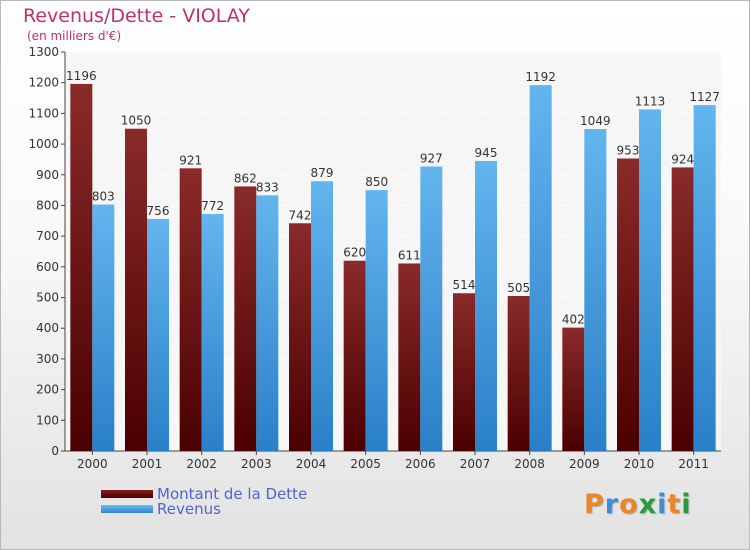 This screenshot has height=550, width=750. What do you see at coordinates (486, 153) in the screenshot?
I see `data-label-revenus: 945` at bounding box center [486, 153].